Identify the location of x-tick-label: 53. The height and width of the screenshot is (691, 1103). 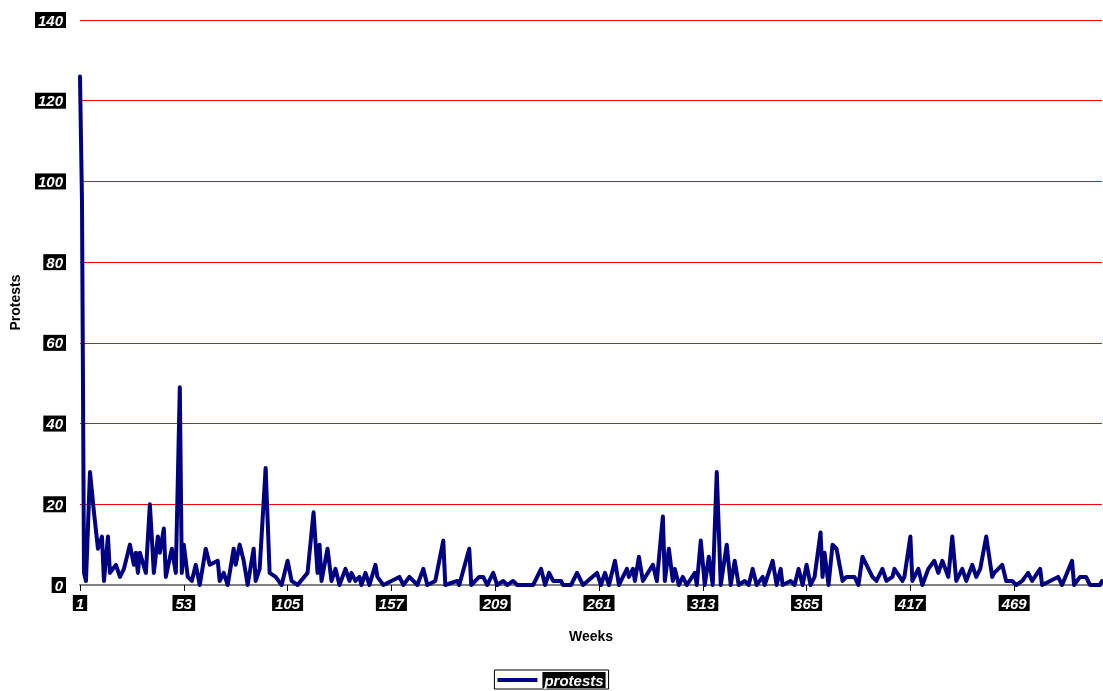
(184, 603).